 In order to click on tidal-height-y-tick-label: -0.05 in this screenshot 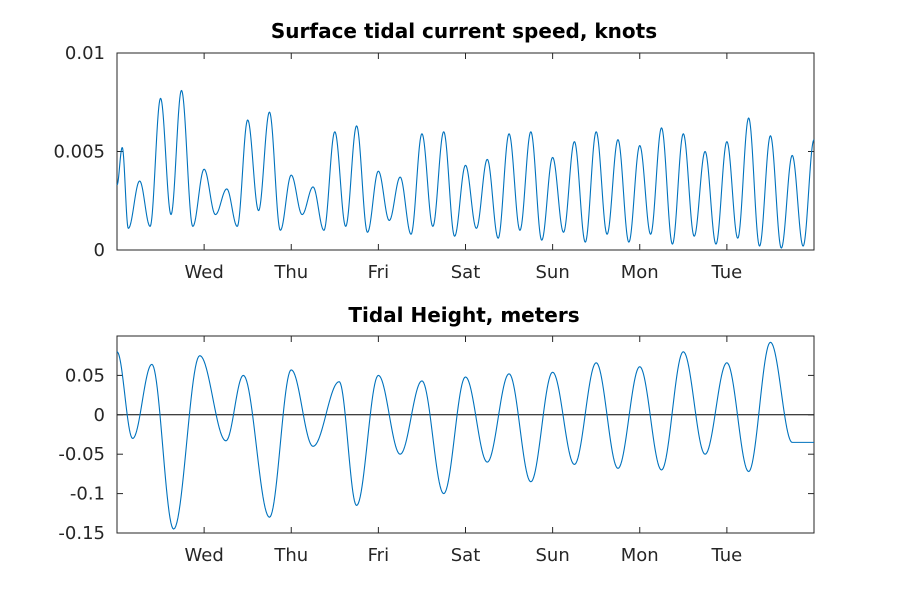, I will do `click(81, 454)`.